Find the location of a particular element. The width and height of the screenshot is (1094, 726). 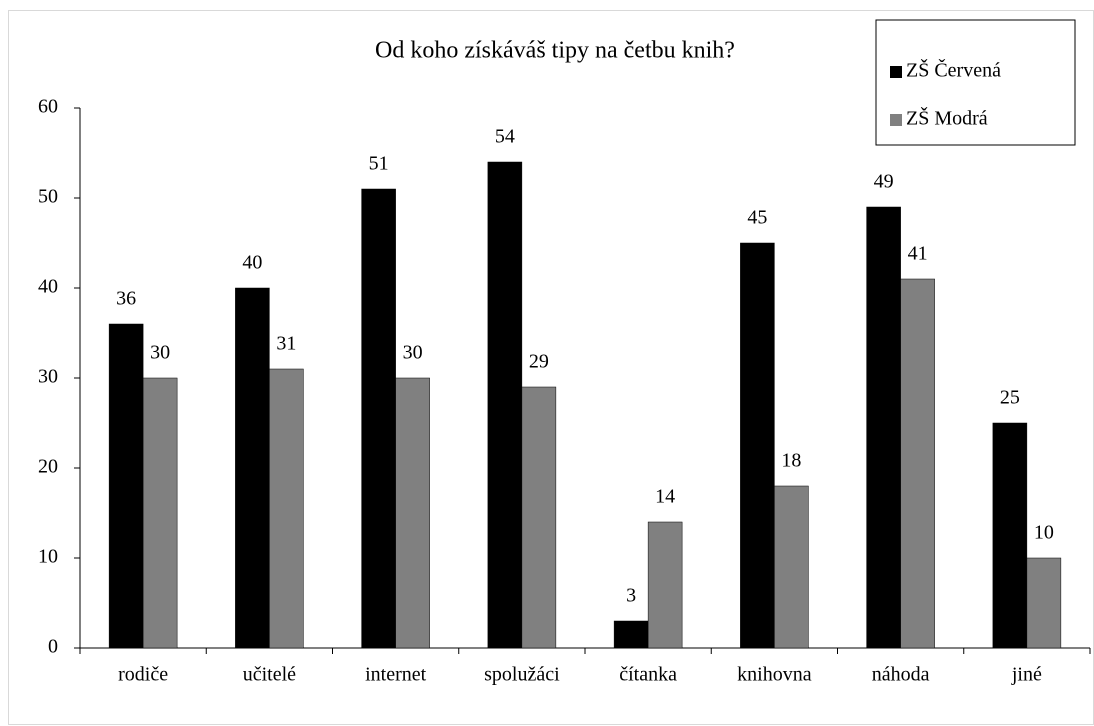

y-tick-label: 20 is located at coordinates (48, 467).